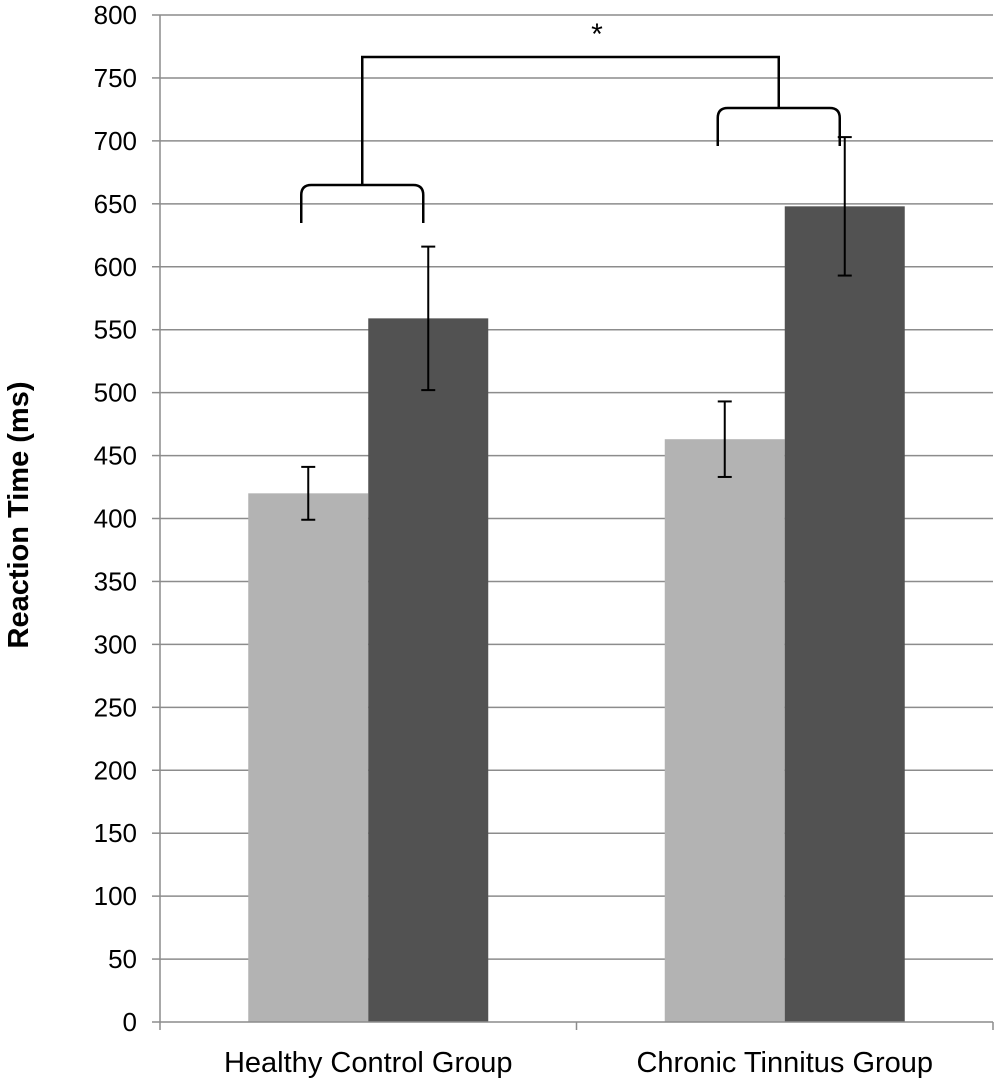  What do you see at coordinates (115, 707) in the screenshot?
I see `y-tick-label: 250` at bounding box center [115, 707].